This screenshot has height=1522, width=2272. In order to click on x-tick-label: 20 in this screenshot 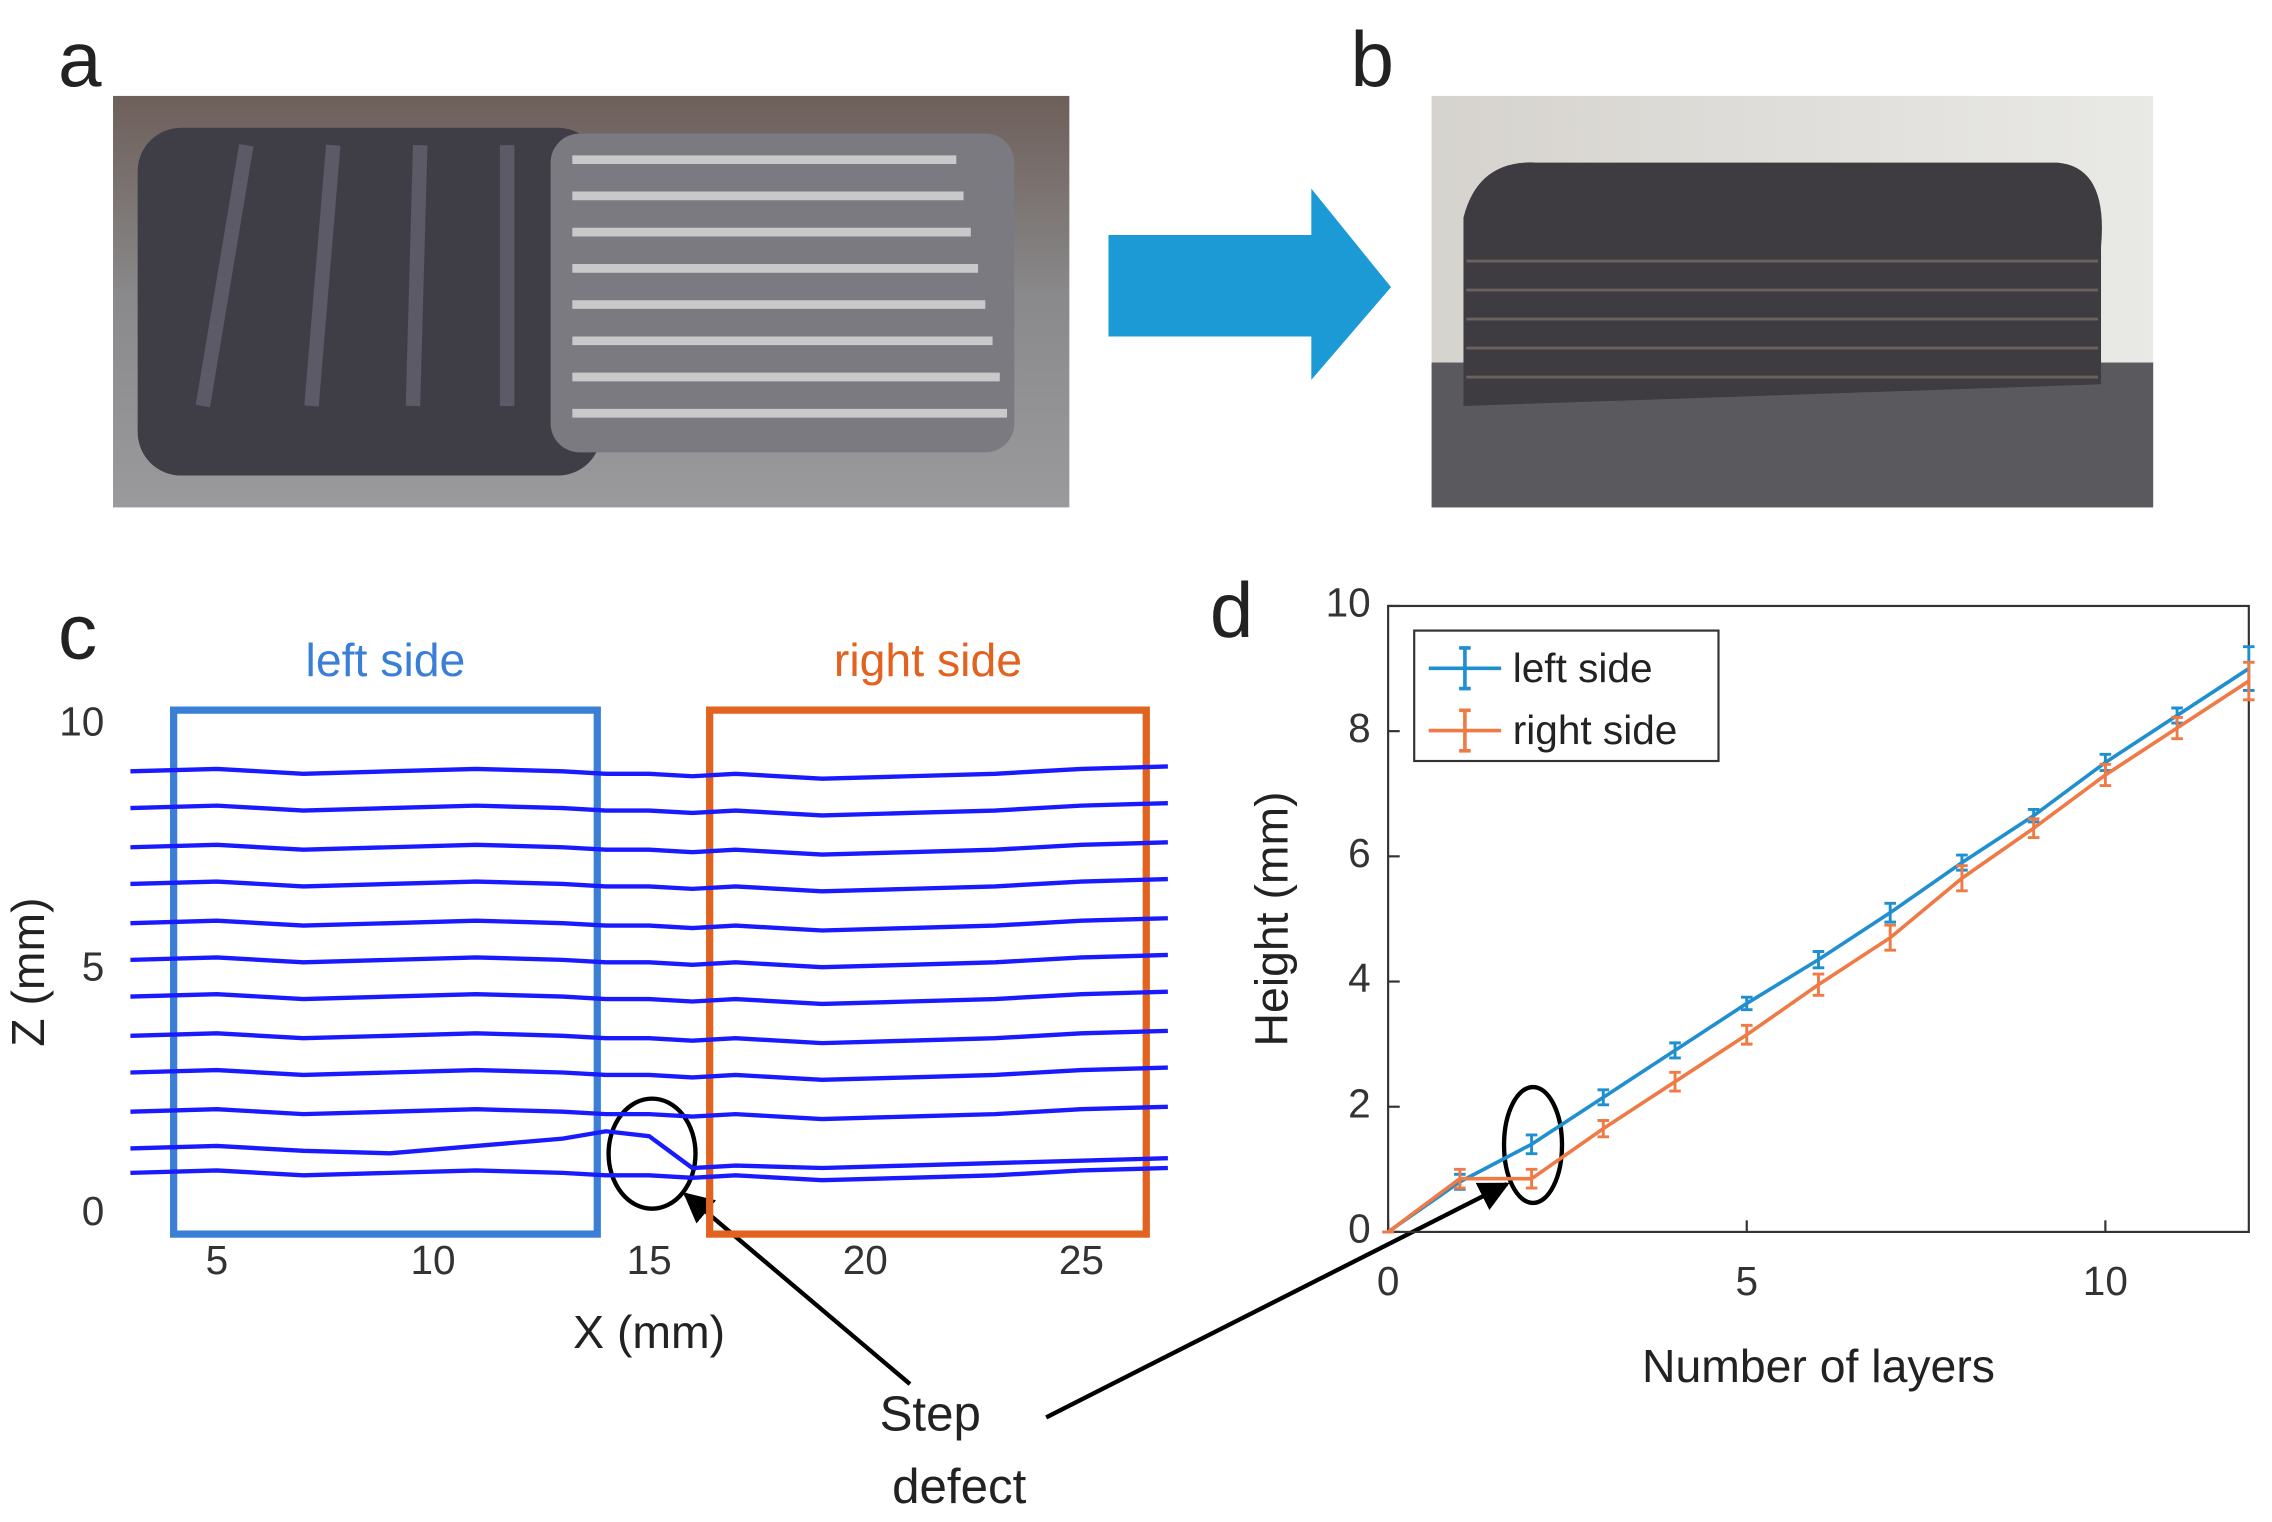, I will do `click(865, 1260)`.